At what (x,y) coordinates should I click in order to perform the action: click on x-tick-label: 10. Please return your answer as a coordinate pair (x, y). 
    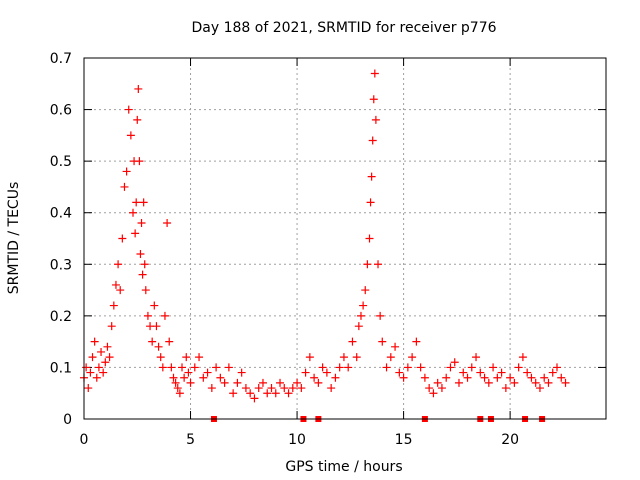
    Looking at the image, I should click on (297, 440).